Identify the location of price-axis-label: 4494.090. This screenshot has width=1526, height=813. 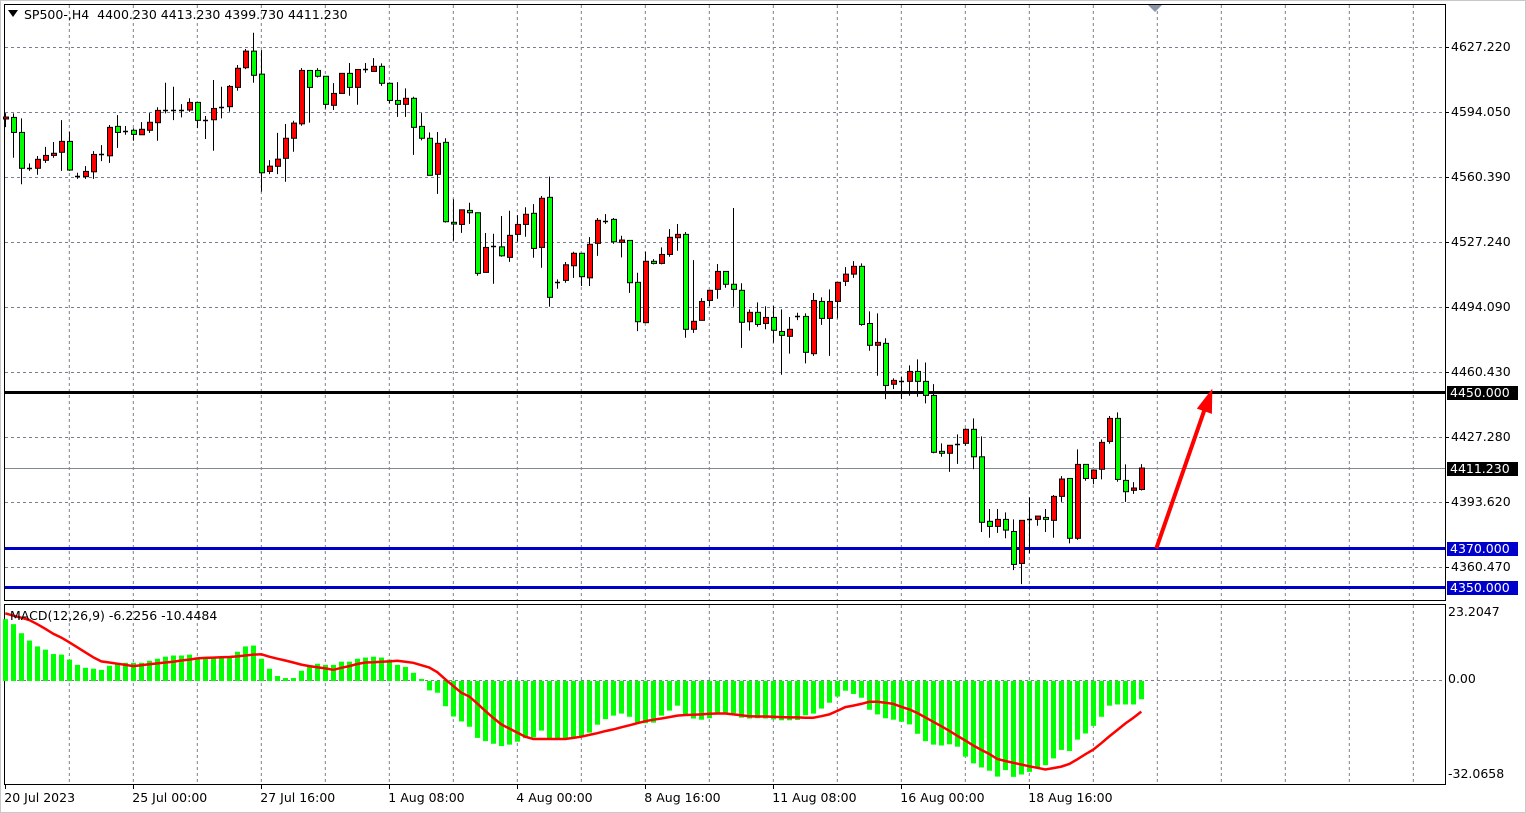
(1481, 306).